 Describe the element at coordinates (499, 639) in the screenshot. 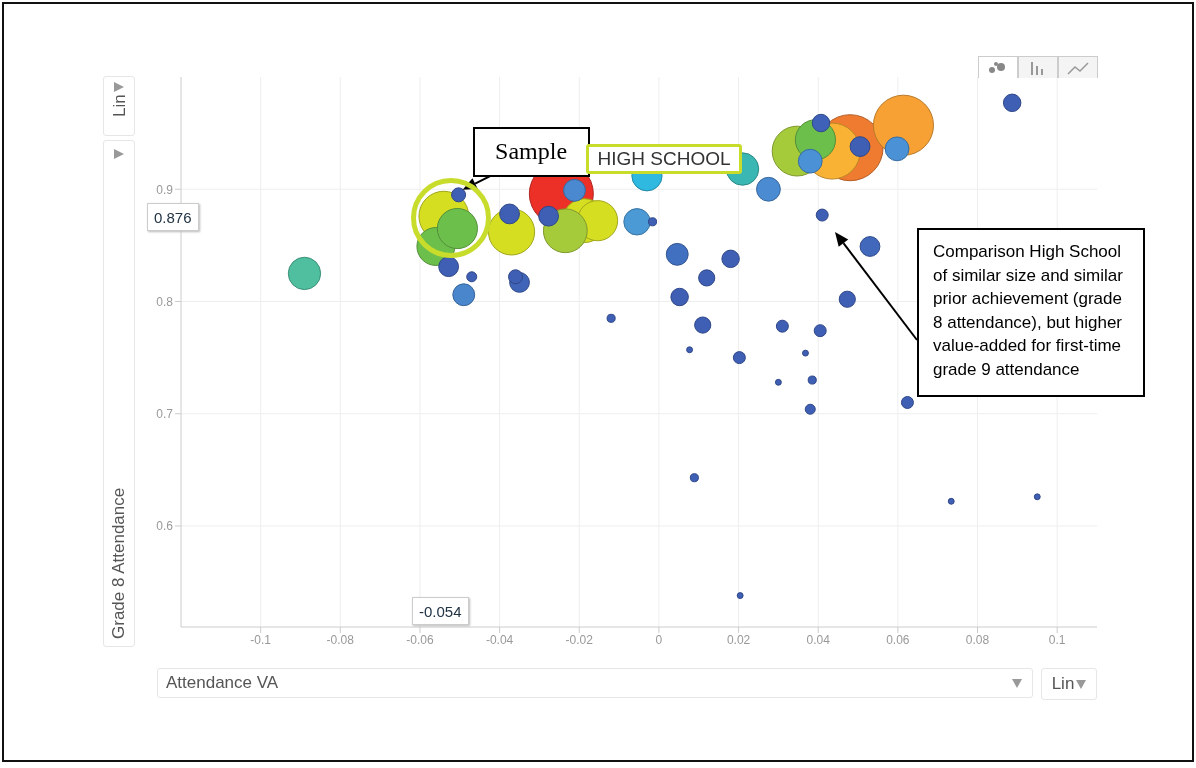

I see `x-tick-label: -0.04` at that location.